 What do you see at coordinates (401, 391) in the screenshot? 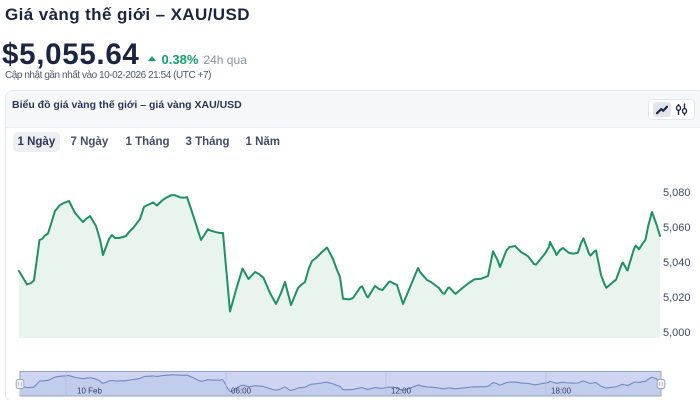
I see `svg-text: 12:00` at bounding box center [401, 391].